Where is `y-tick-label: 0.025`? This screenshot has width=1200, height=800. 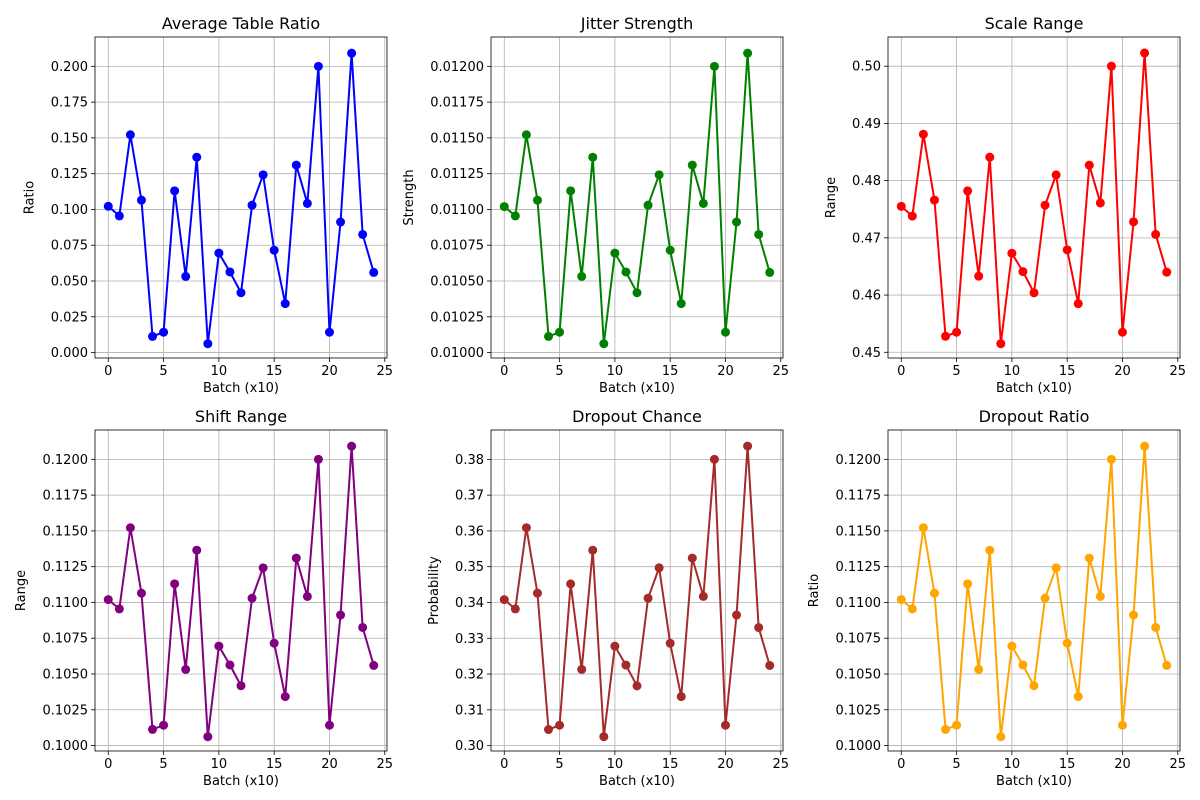 y-tick-label: 0.025 is located at coordinates (69, 317).